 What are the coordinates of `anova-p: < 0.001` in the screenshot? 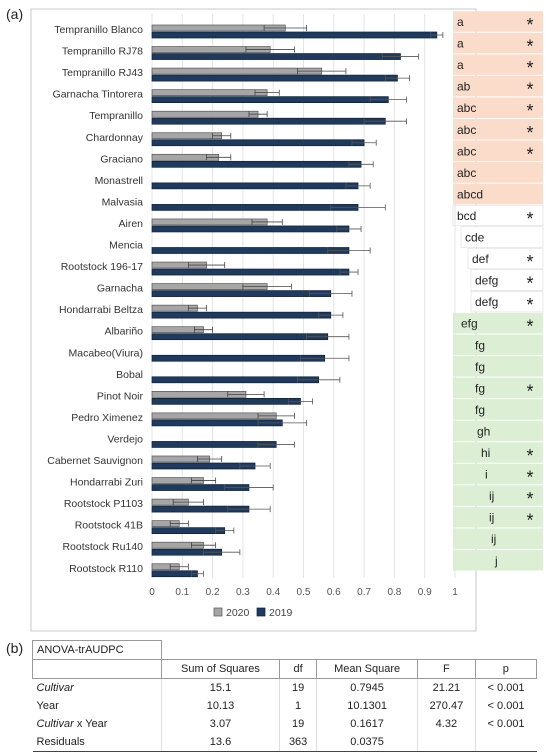 It's located at (505, 687).